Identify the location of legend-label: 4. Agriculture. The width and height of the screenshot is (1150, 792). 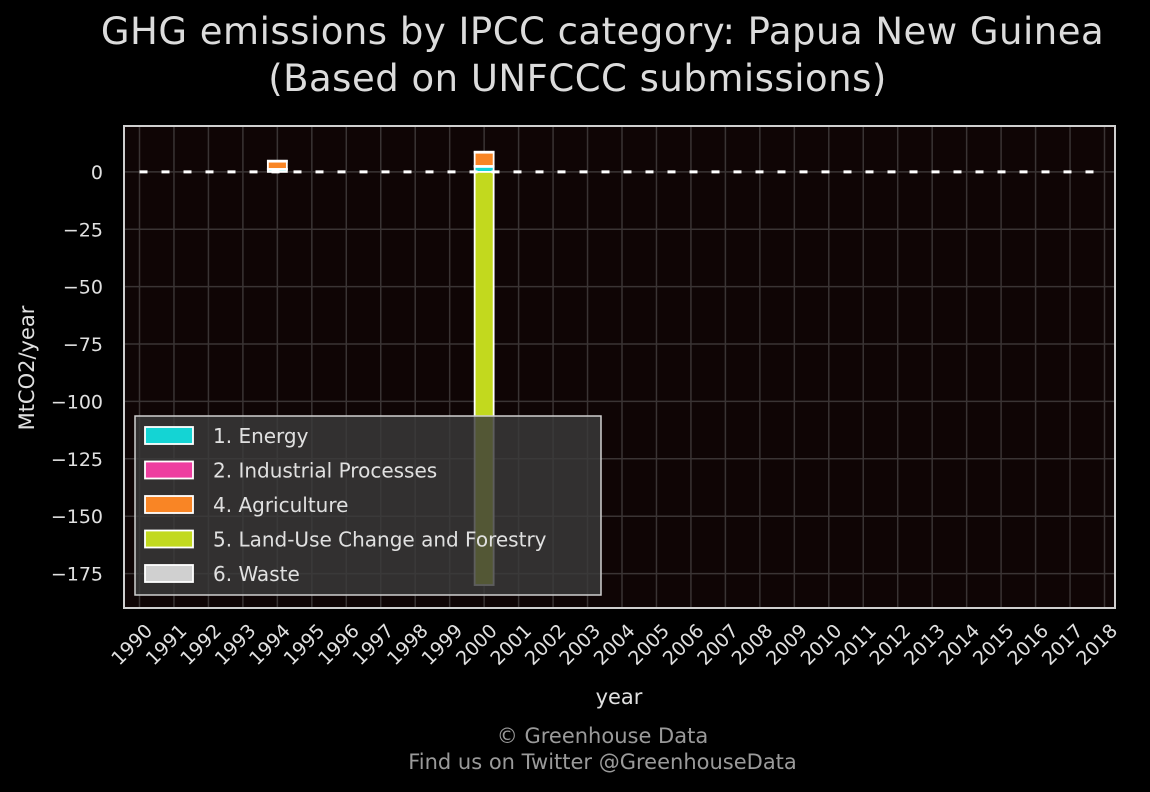
(280, 505).